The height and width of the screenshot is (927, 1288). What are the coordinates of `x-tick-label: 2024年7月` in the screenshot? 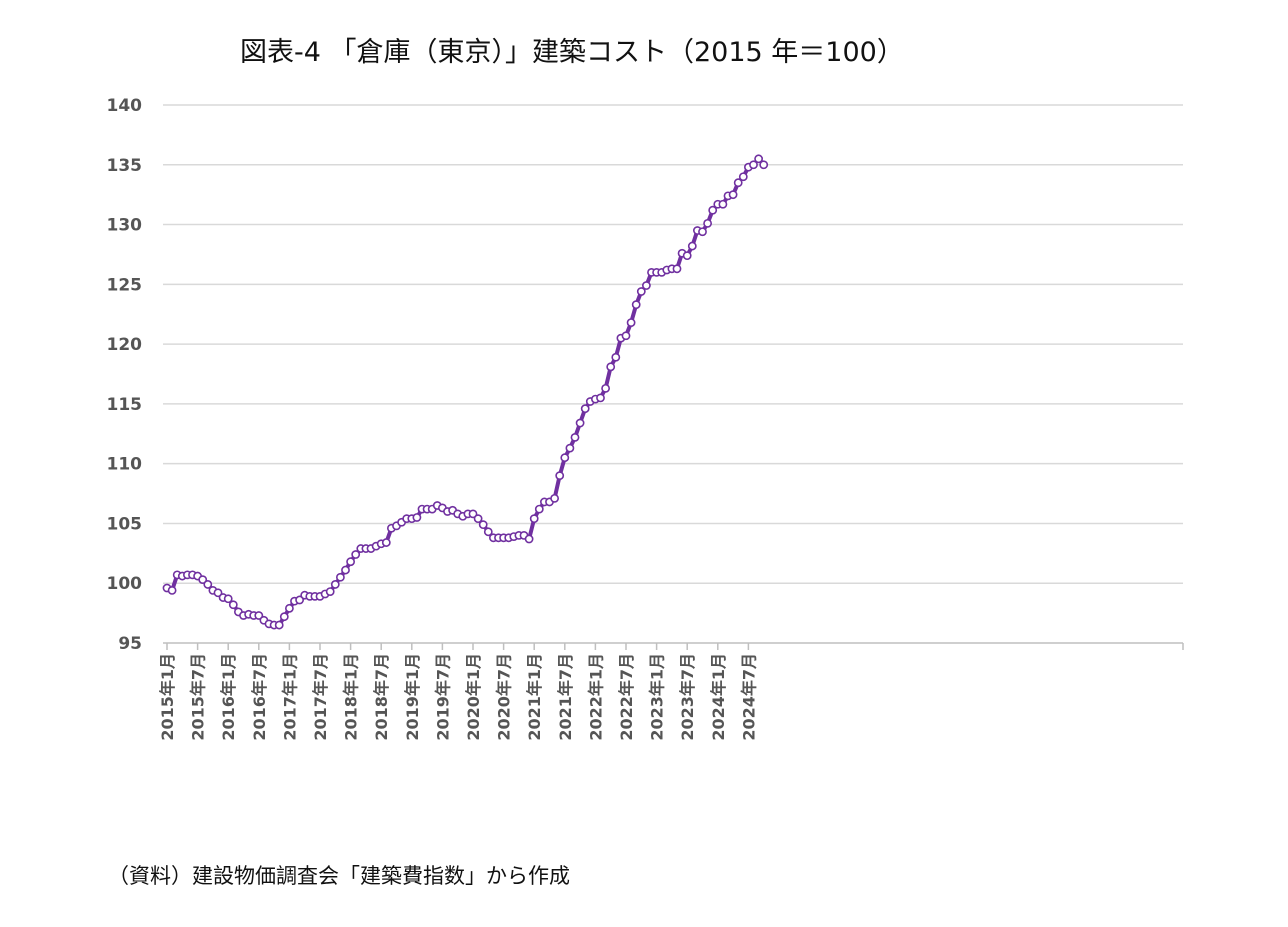 It's located at (748, 697).